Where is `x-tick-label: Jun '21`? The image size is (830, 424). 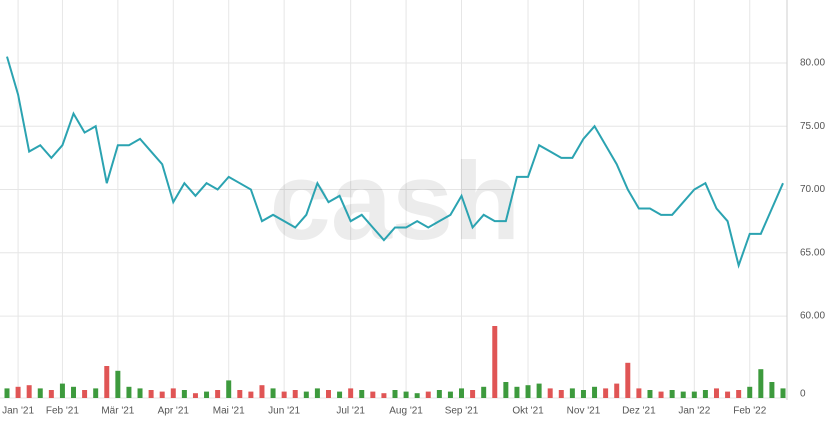 x-tick-label: Jun '21 is located at coordinates (284, 411).